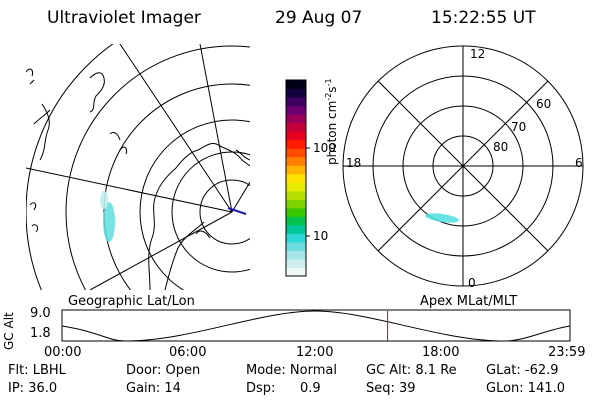  Describe the element at coordinates (261, 388) in the screenshot. I see `dsp-label: Dsp:` at that location.